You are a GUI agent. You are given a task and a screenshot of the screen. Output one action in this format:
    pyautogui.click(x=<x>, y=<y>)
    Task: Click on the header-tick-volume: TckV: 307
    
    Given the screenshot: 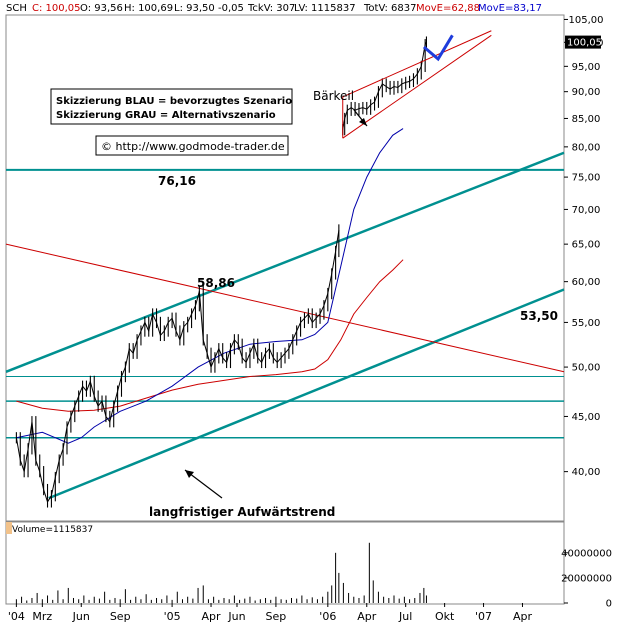 What is the action you would take?
    pyautogui.click(x=271, y=8)
    